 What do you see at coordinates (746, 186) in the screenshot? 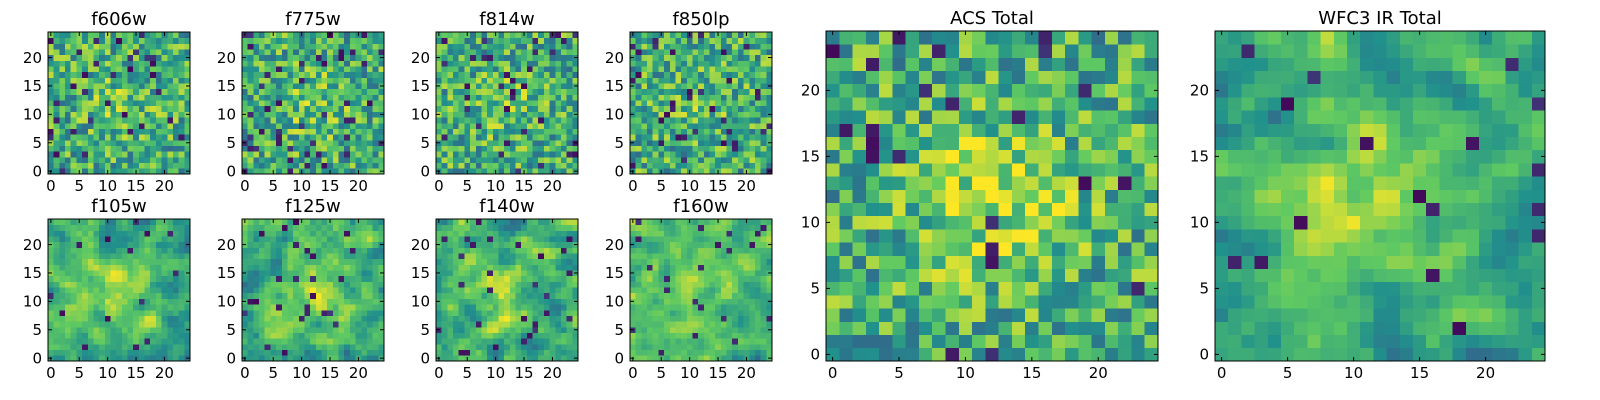
I see `x-tick-label: 20` at bounding box center [746, 186].